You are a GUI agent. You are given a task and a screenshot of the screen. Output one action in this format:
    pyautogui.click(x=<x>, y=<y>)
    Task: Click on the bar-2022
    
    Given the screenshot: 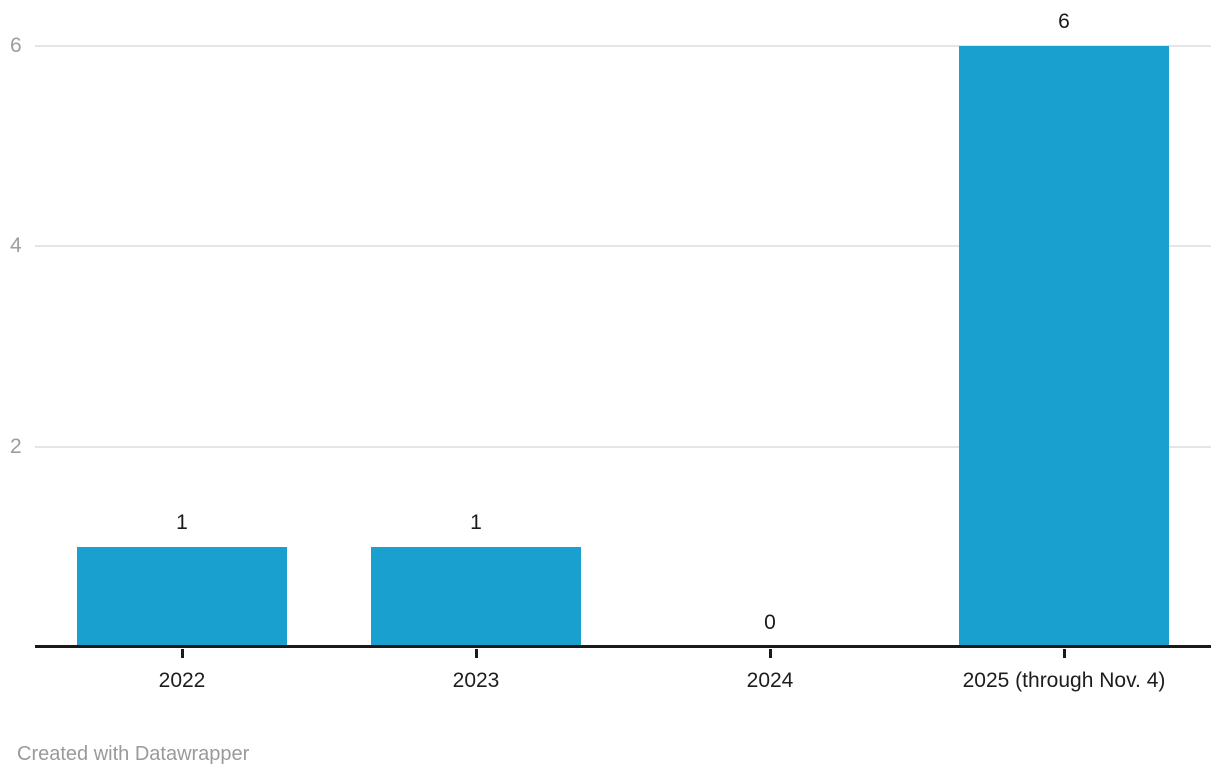 What is the action you would take?
    pyautogui.click(x=182, y=596)
    